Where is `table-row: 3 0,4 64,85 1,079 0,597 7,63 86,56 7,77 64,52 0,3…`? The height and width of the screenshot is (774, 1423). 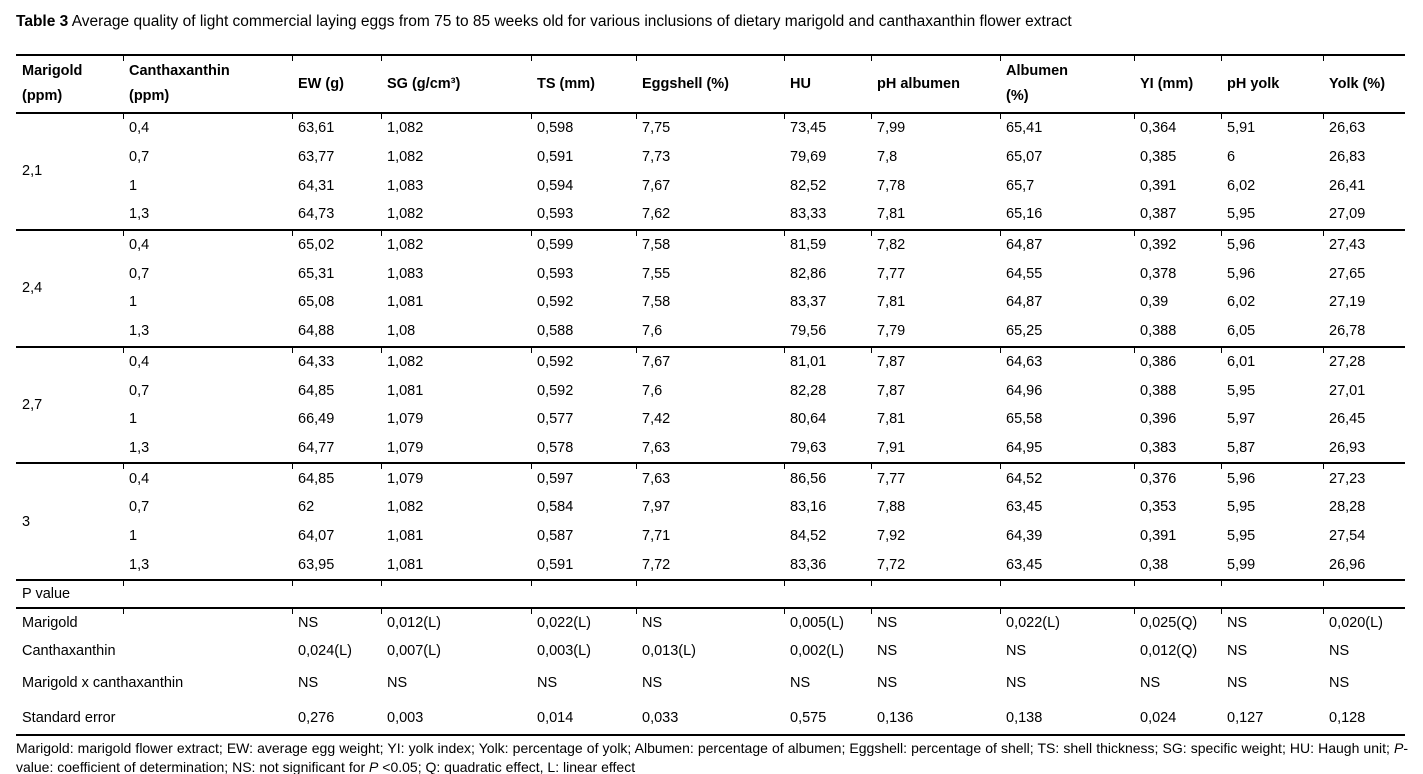
table-row: 3 0,4 64,85 1,079 0,597 7,63 86,56 7,77 64,52 0,3… is located at coordinates (710, 521).